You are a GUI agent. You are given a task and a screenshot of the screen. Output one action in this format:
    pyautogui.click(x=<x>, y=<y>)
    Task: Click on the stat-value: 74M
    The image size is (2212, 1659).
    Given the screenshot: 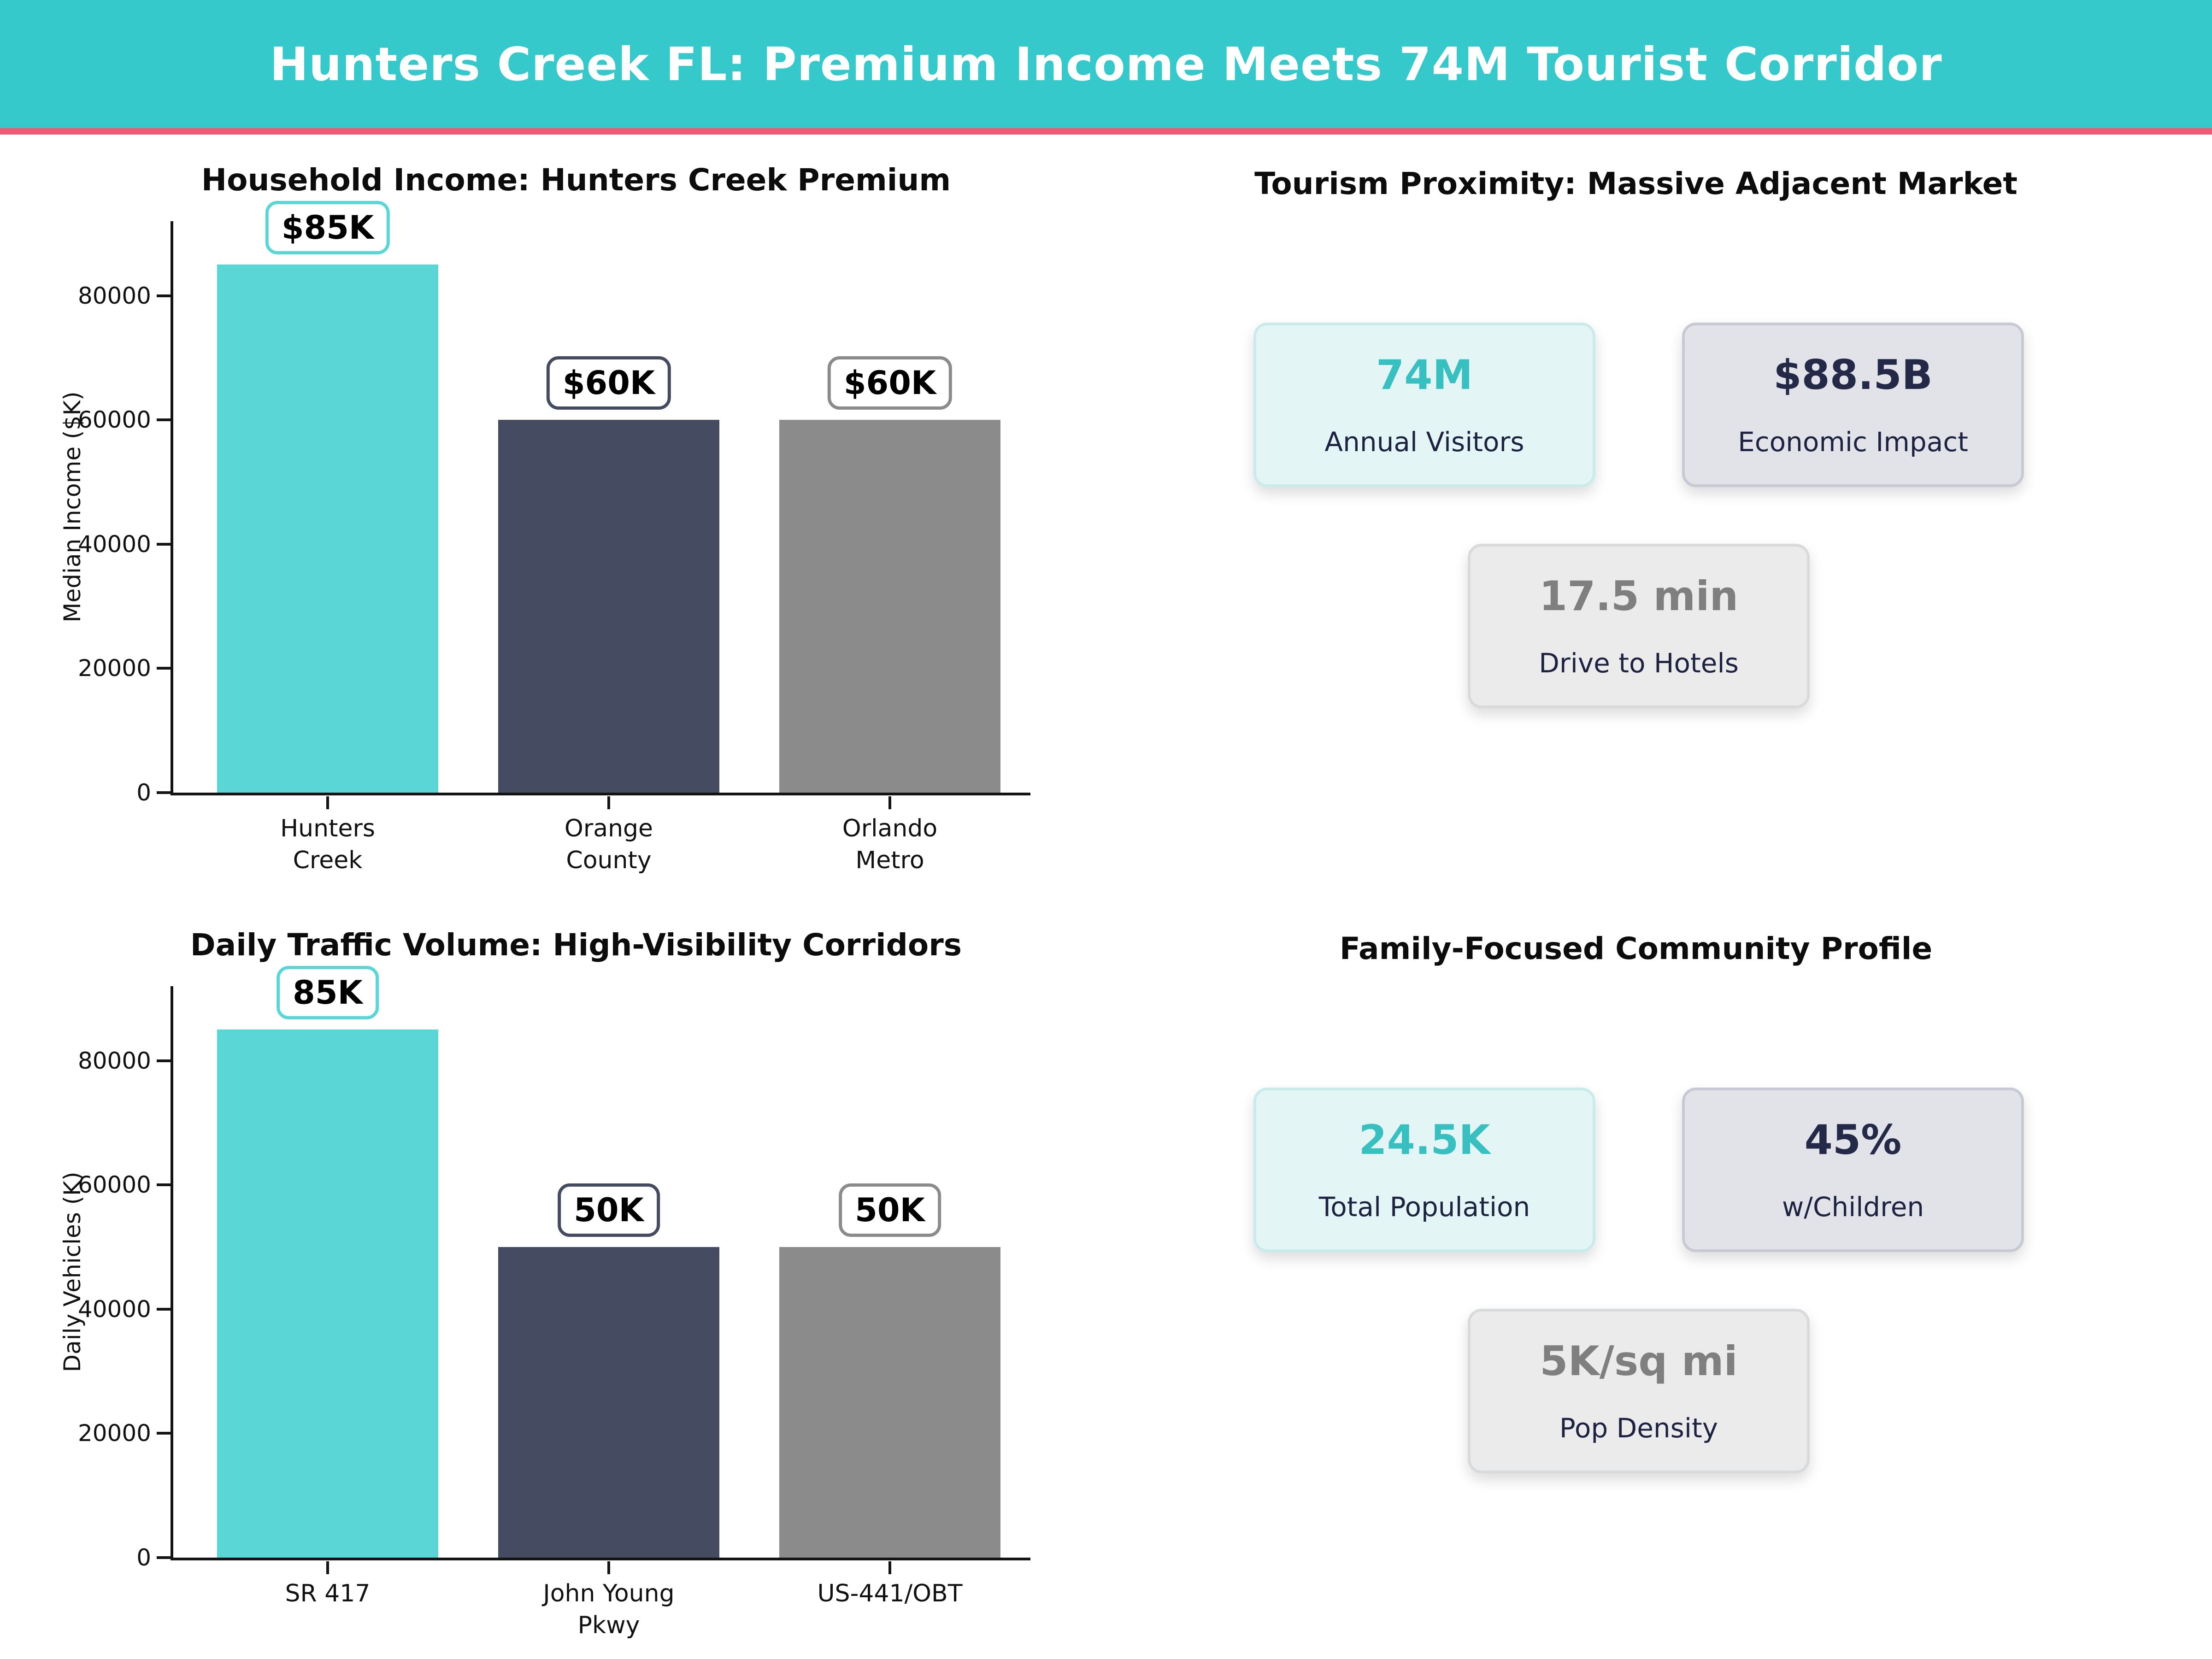 What is the action you would take?
    pyautogui.click(x=1424, y=375)
    